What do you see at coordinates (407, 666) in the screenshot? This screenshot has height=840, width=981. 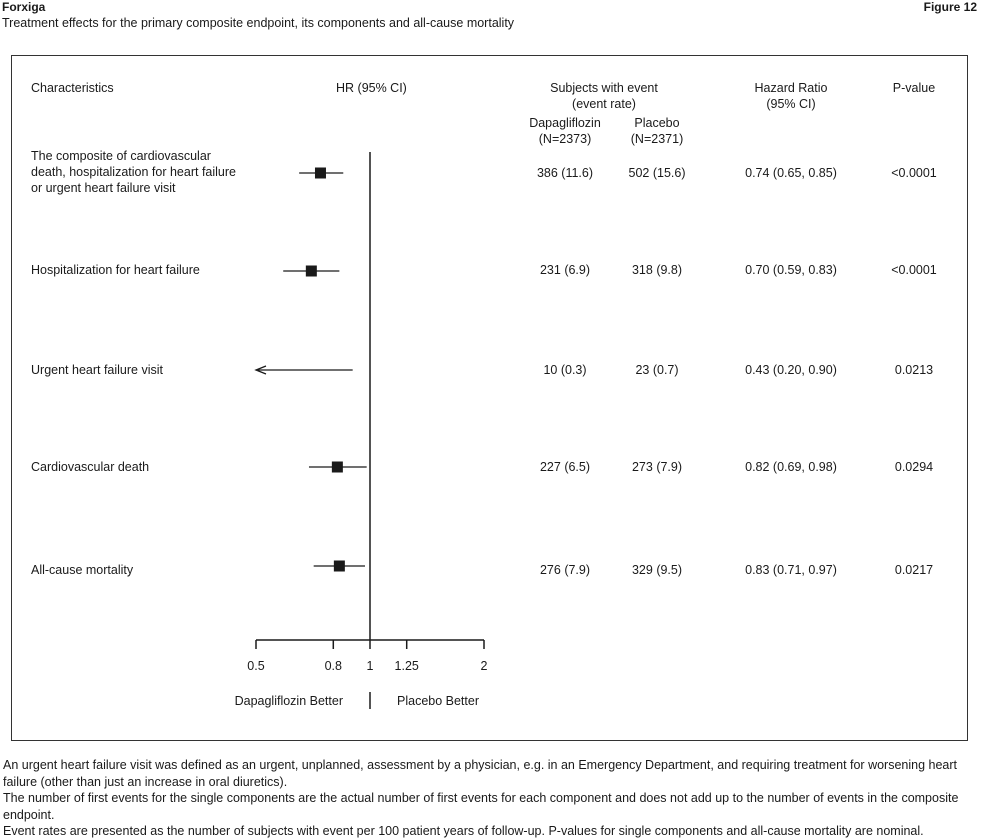 I see `x-axis-tick-label: 1.25` at bounding box center [407, 666].